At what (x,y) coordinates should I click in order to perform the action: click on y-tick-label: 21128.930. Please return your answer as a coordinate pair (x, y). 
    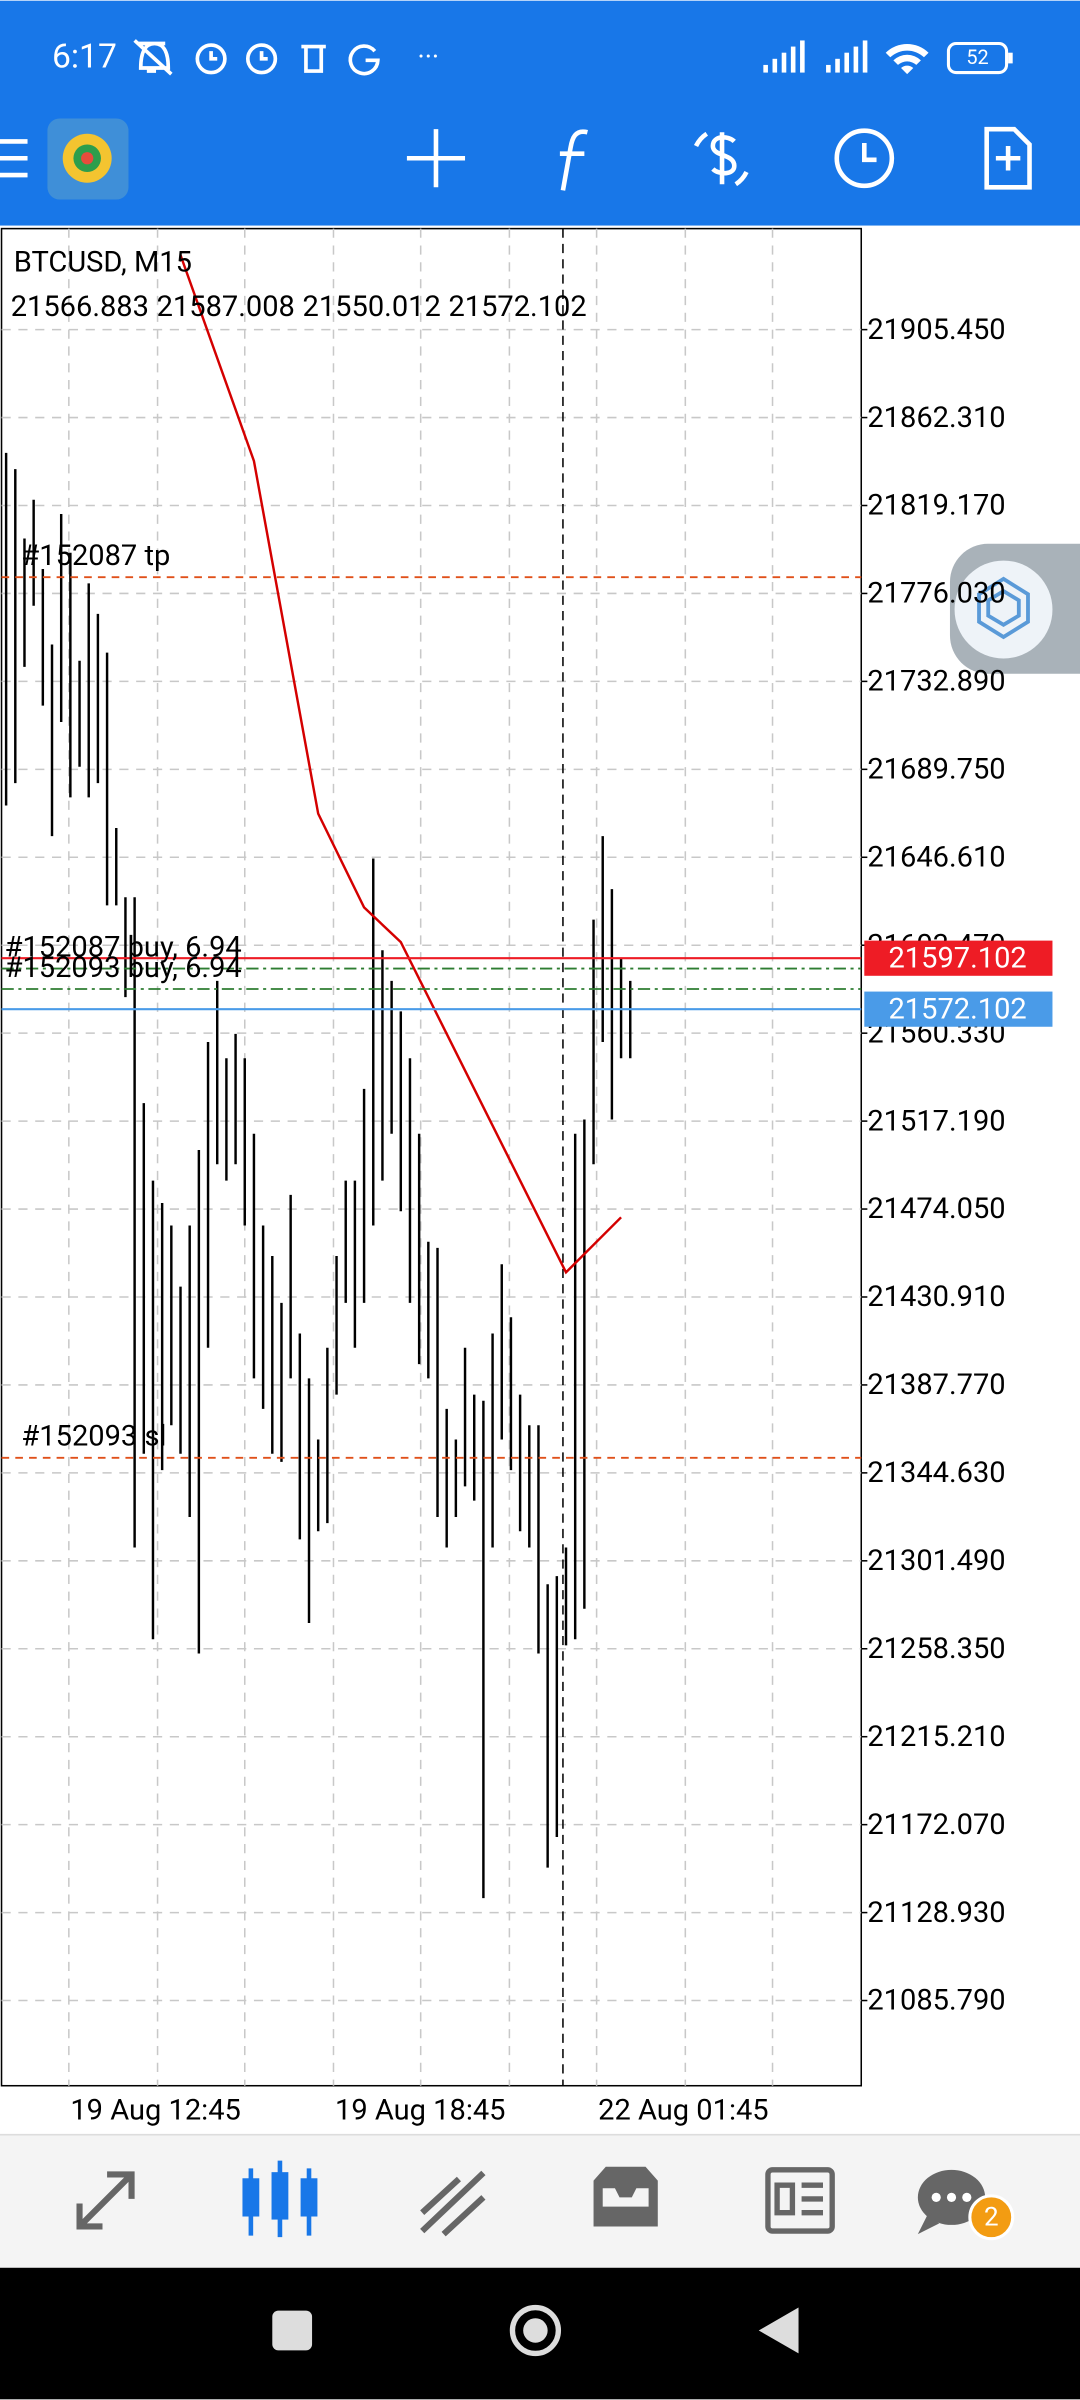
    Looking at the image, I should click on (936, 1913).